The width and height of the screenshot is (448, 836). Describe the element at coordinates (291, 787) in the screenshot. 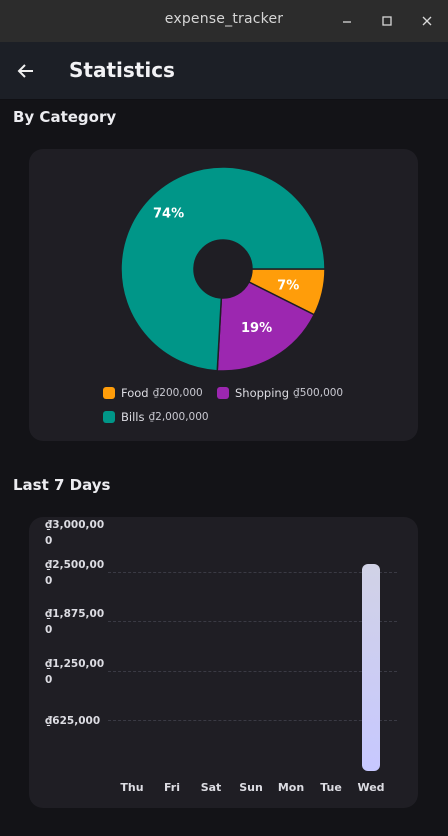

I see `x-tick-label: Mon` at that location.